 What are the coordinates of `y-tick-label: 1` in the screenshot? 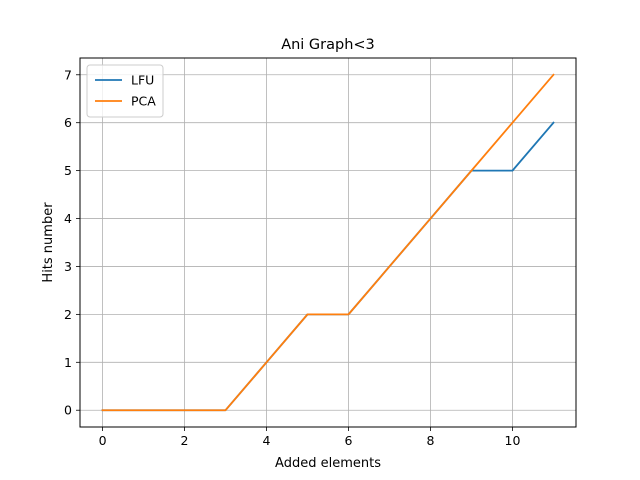 It's located at (68, 362).